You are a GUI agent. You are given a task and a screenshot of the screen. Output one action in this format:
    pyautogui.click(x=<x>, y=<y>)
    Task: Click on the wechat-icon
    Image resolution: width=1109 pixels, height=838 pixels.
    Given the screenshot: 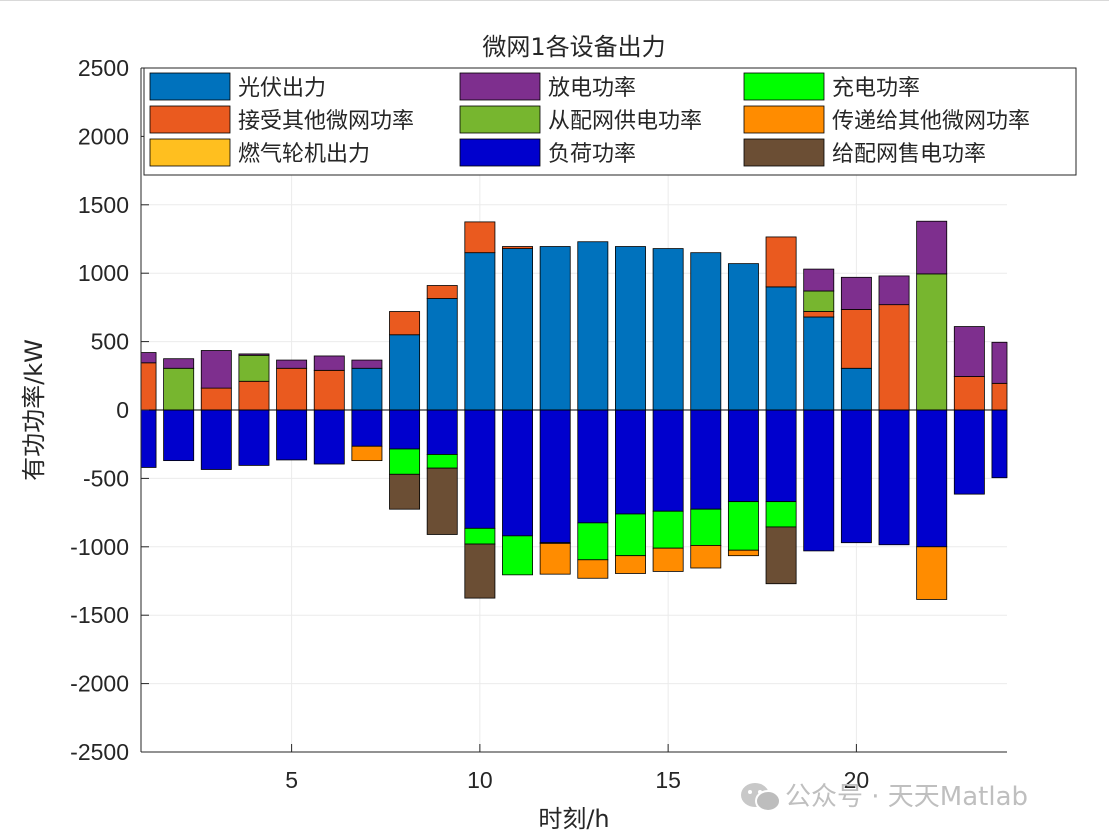 What is the action you would take?
    pyautogui.click(x=761, y=797)
    